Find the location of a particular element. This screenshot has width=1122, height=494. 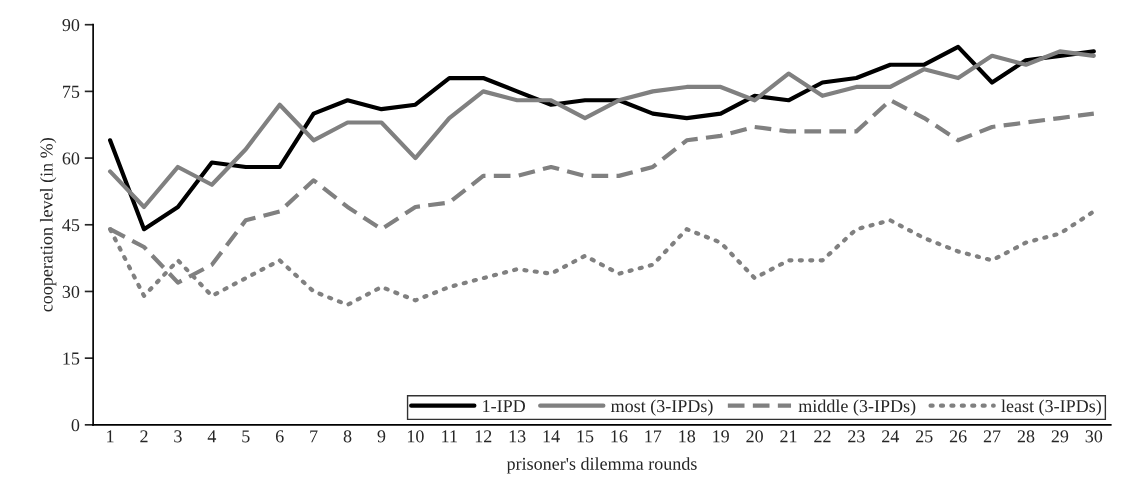

x-tick-label: 29 is located at coordinates (1060, 436).